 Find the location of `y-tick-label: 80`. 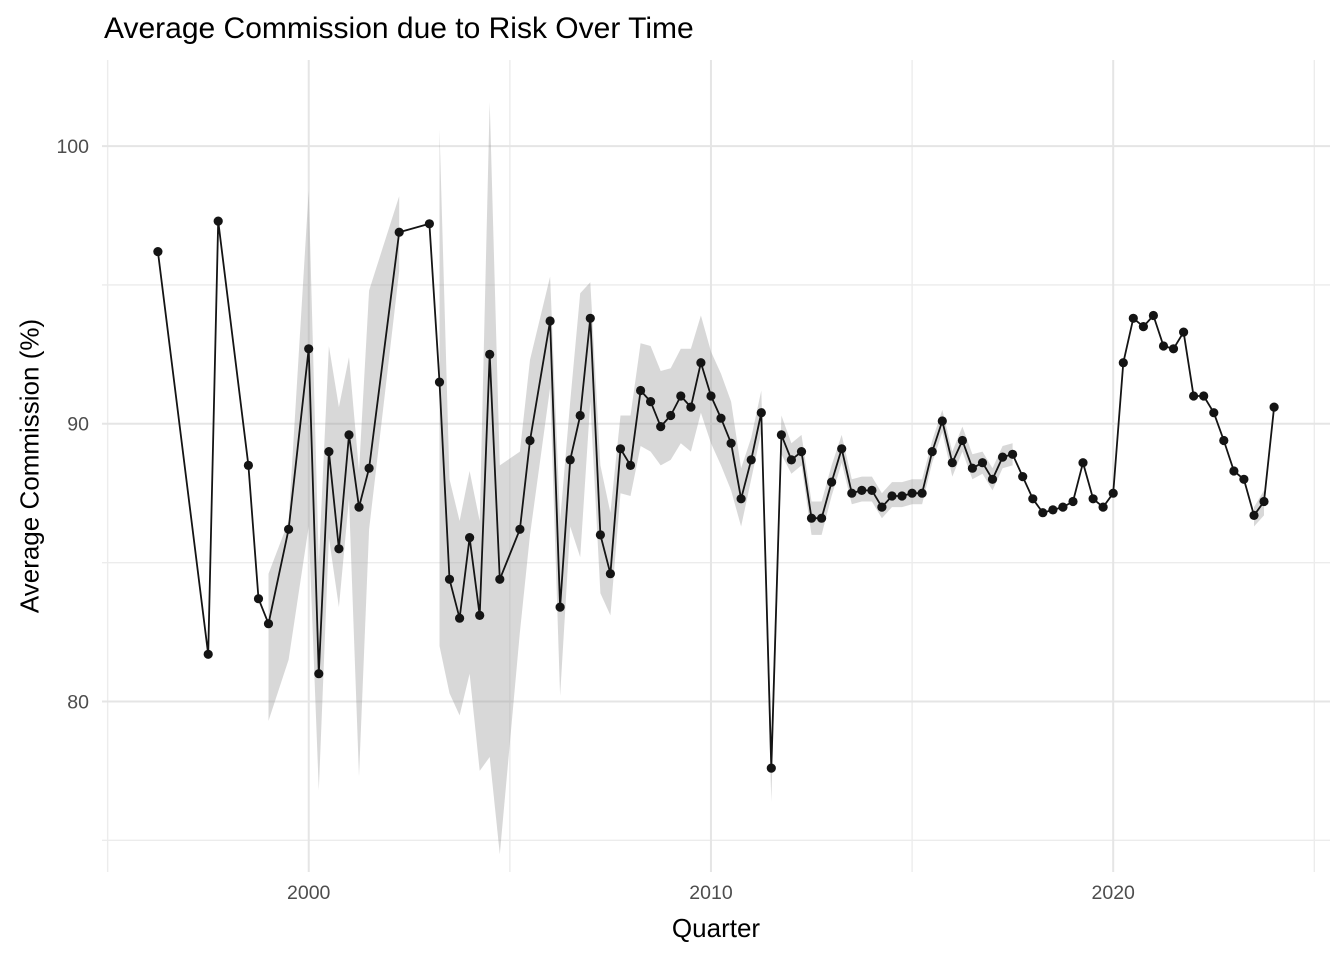

y-tick-label: 80 is located at coordinates (78, 702).